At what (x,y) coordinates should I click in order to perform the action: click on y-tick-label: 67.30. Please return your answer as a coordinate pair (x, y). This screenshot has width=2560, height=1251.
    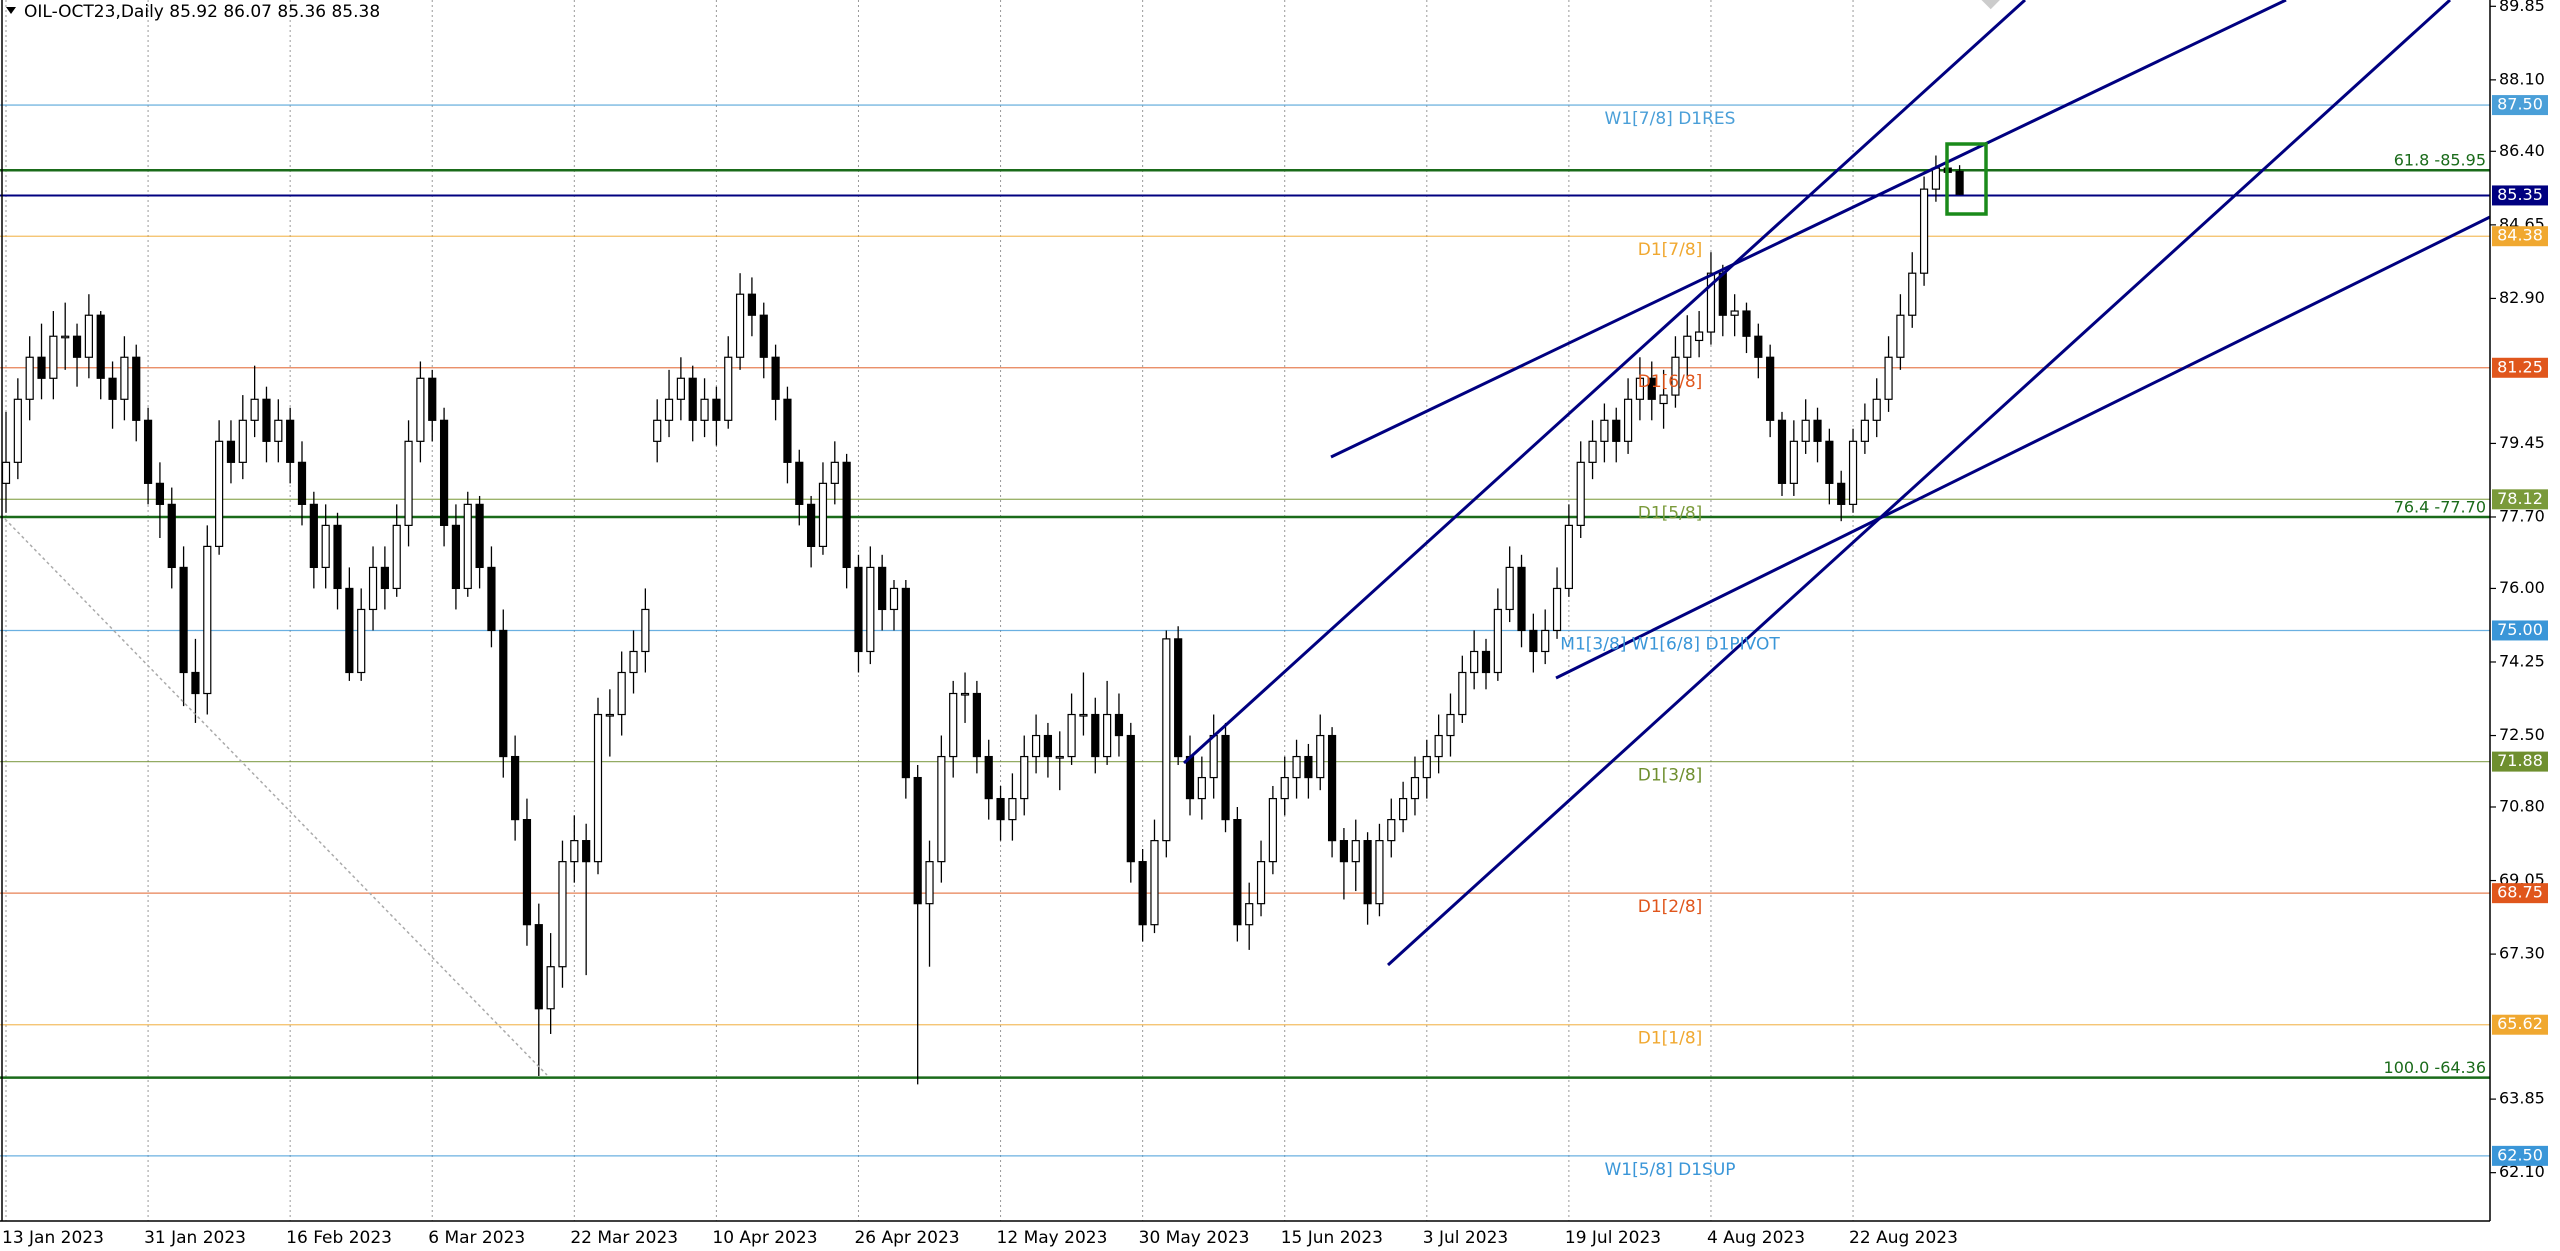
    Looking at the image, I should click on (2522, 953).